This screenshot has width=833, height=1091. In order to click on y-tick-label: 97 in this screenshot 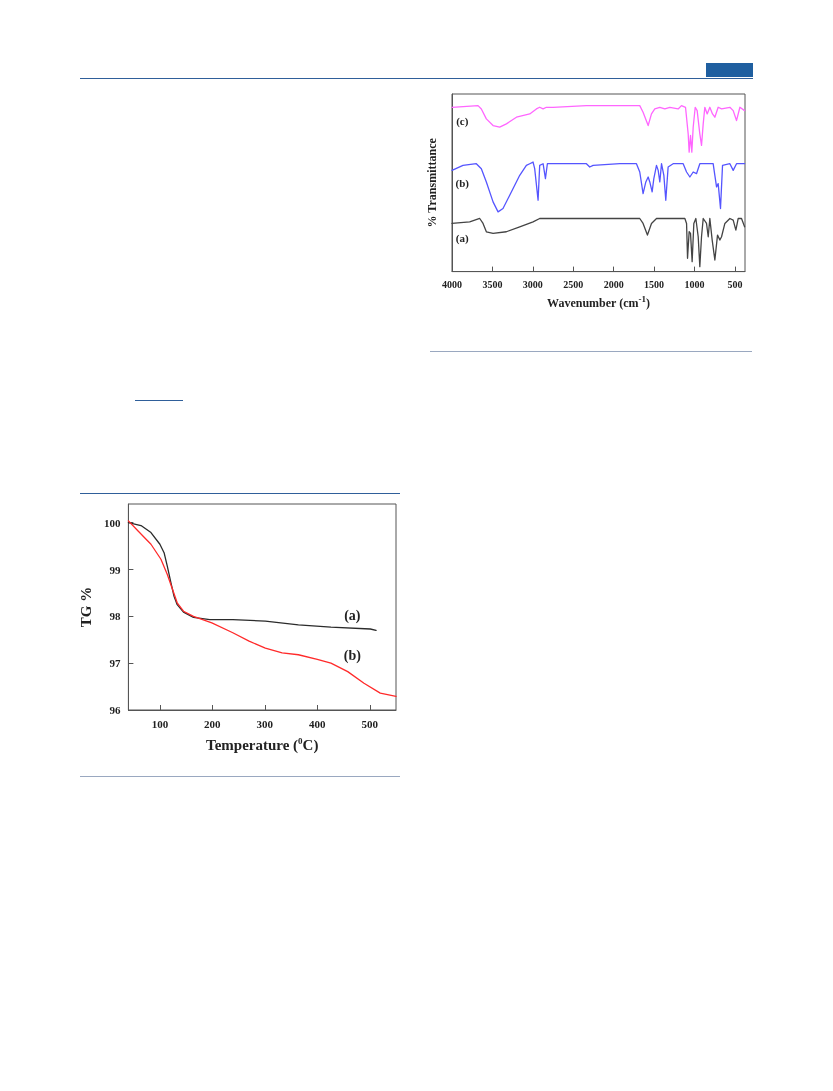, I will do `click(115, 663)`.